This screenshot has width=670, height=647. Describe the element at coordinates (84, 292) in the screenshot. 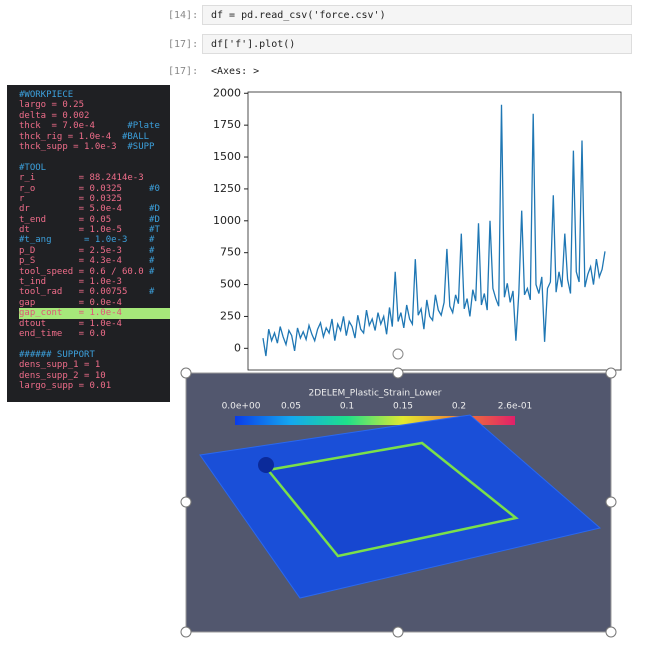

I see `code-text: tool_rad = 0.00755` at that location.